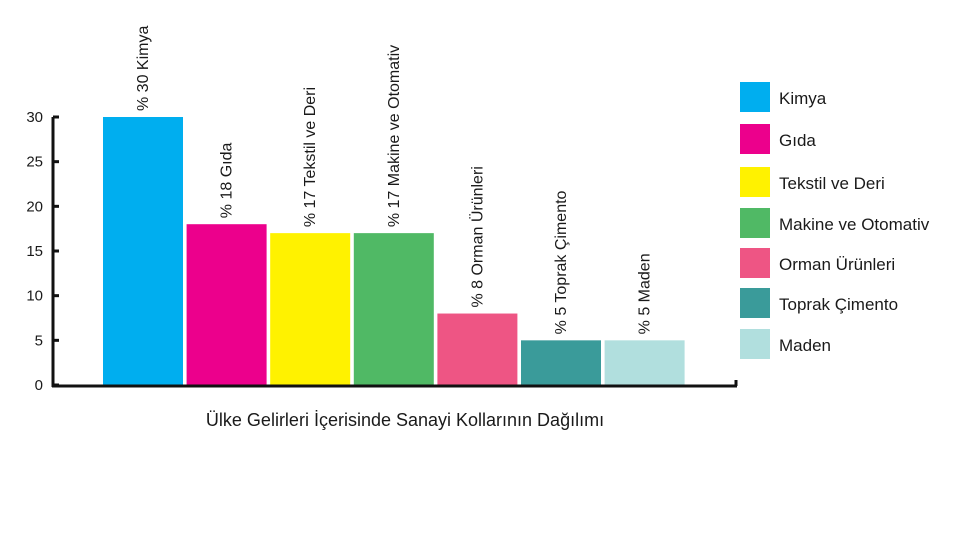 This screenshot has height=540, width=960. I want to click on y-ticks-group: 0 5 10 15 20 25 30, so click(42, 251).